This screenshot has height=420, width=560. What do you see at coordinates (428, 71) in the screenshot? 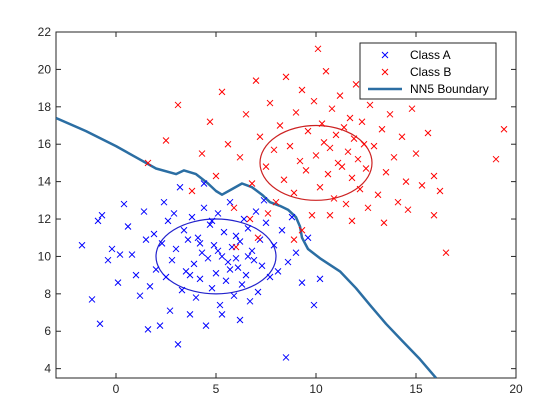
I see `legend: Class A Class B NN5 Boundary` at bounding box center [428, 71].